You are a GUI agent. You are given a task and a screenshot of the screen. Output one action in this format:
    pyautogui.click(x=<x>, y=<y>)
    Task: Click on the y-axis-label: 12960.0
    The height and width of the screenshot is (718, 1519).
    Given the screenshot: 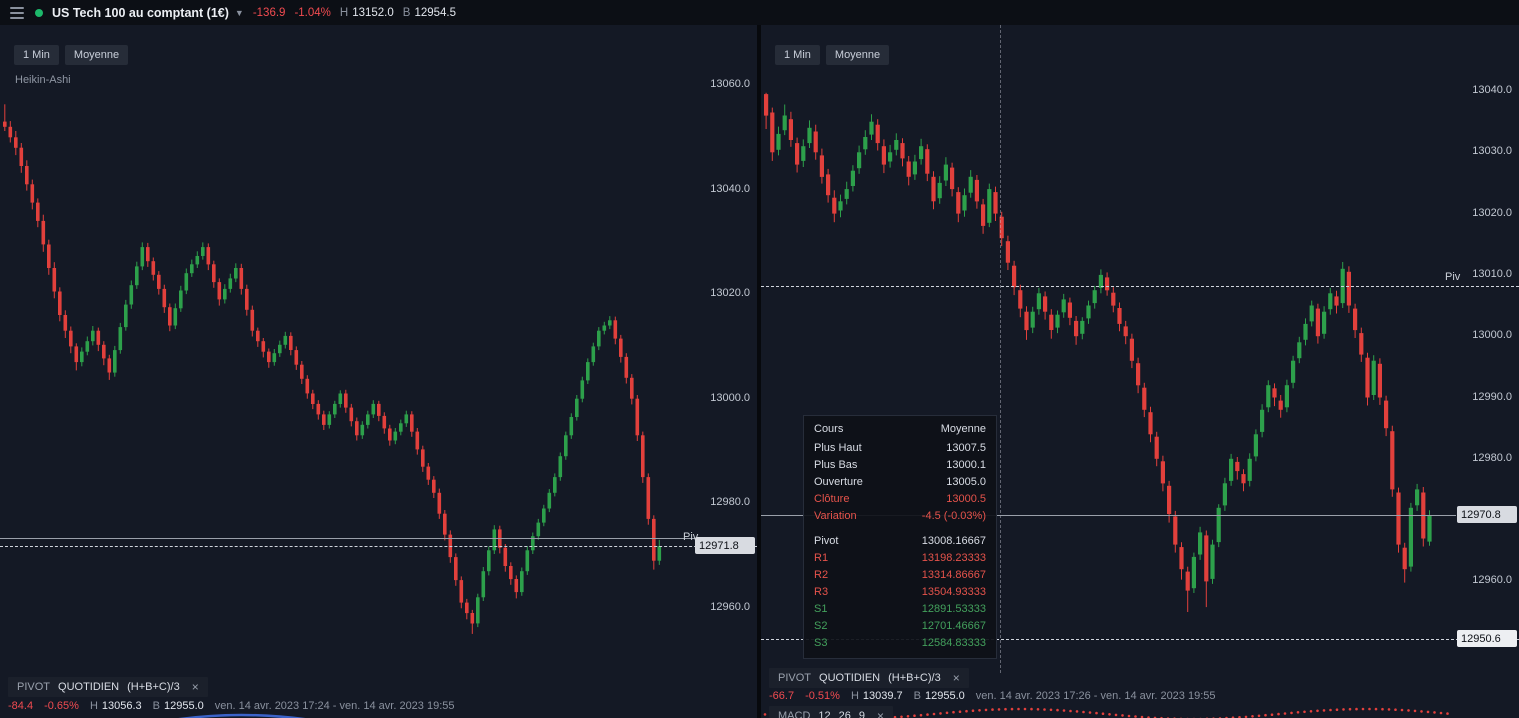 What is the action you would take?
    pyautogui.click(x=1492, y=580)
    